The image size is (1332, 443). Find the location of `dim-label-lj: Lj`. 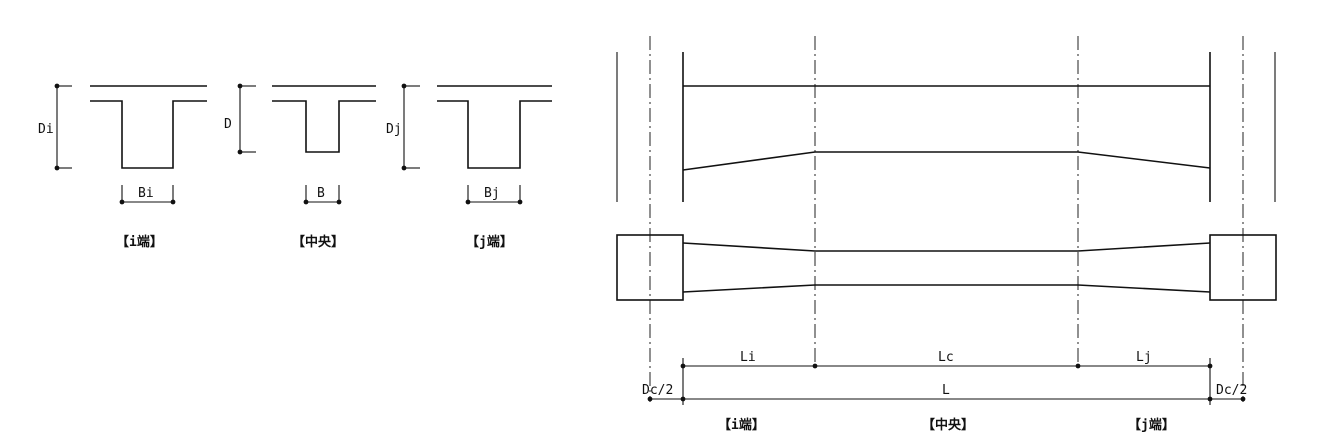

dim-label-lj: Lj is located at coordinates (1144, 357).